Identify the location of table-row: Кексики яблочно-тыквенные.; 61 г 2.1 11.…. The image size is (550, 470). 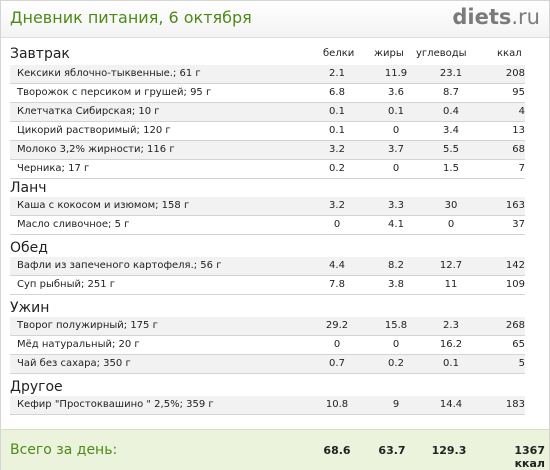
(267, 74).